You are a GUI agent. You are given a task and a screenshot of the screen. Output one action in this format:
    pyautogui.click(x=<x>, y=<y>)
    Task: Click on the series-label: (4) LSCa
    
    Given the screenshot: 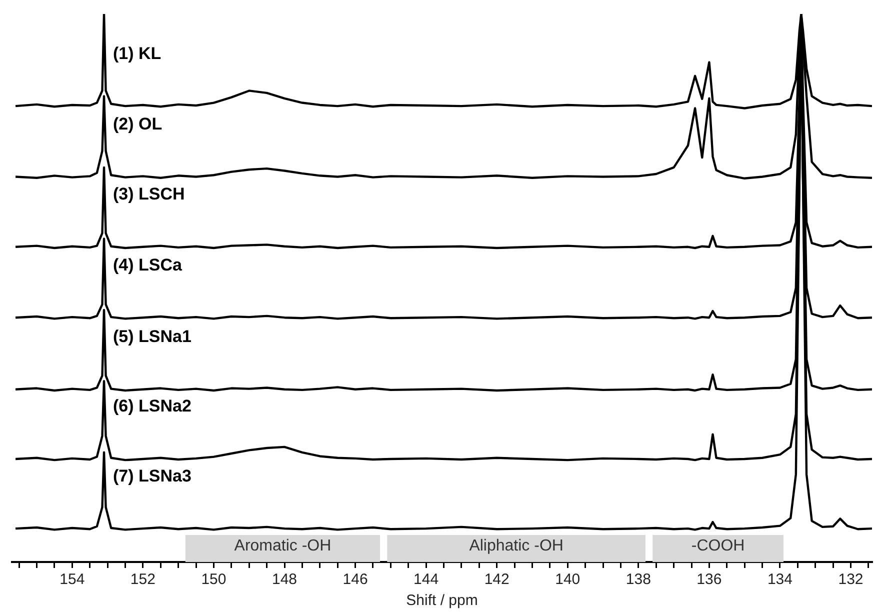 What is the action you would take?
    pyautogui.click(x=148, y=264)
    